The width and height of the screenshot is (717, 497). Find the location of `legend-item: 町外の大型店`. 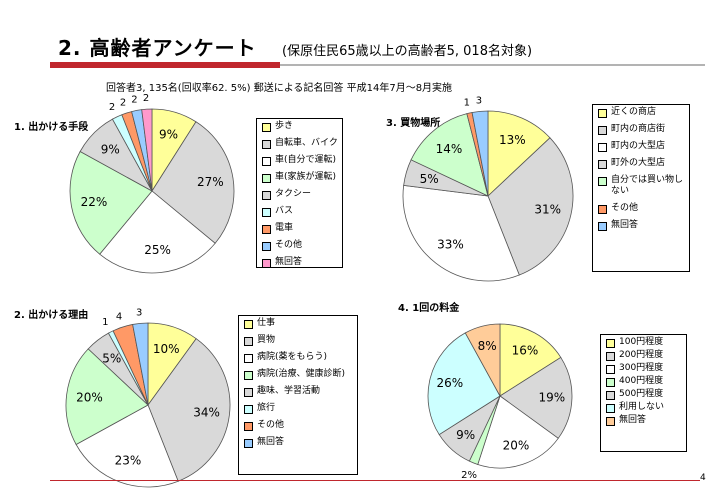

legend-item: 町外の大型店 is located at coordinates (642, 163).